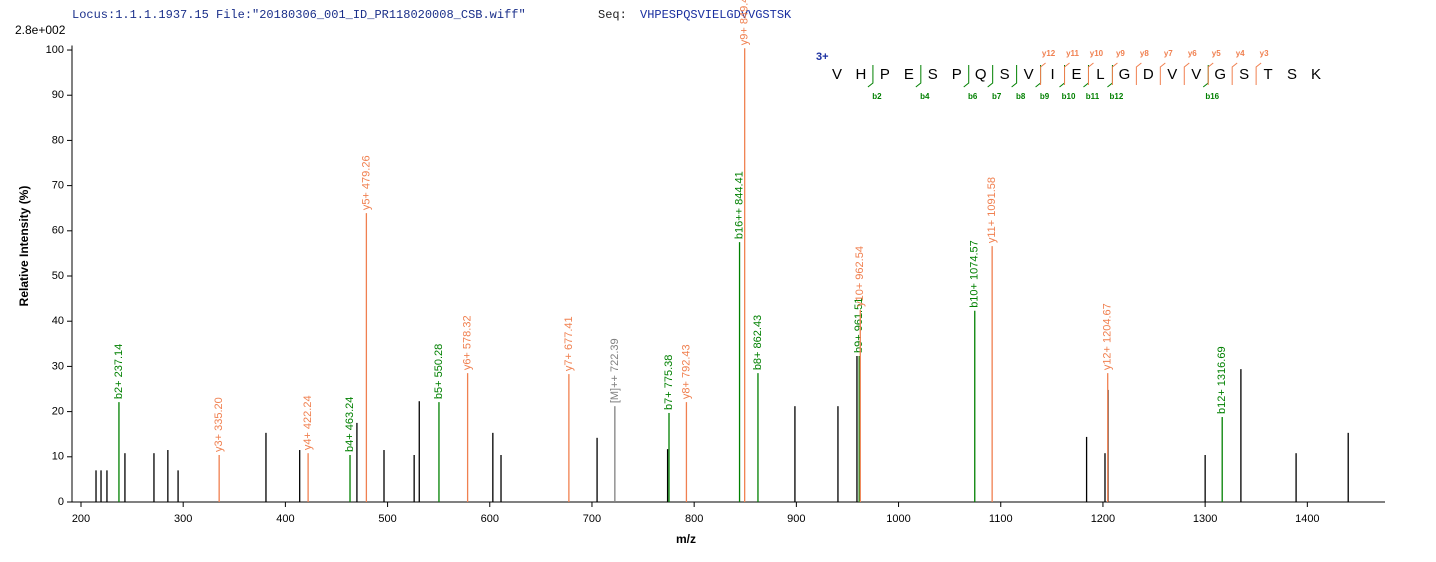 Image resolution: width=1436 pixels, height=562 pixels. I want to click on peak-label: y3+ 335.20, so click(219, 424).